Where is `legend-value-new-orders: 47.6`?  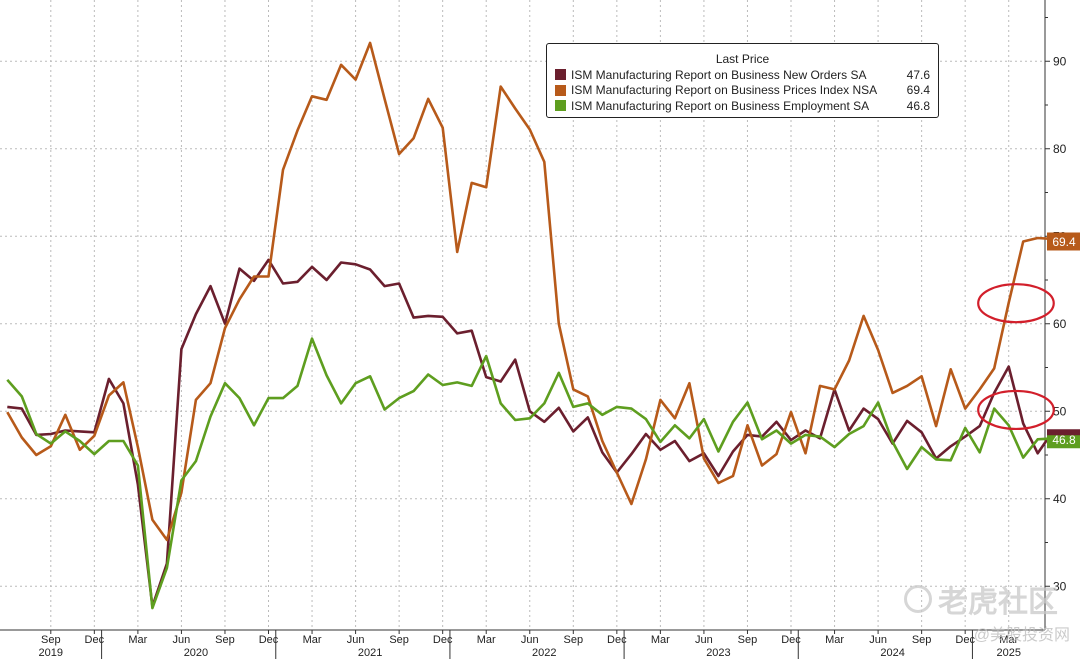
legend-value-new-orders: 47.6 is located at coordinates (918, 74).